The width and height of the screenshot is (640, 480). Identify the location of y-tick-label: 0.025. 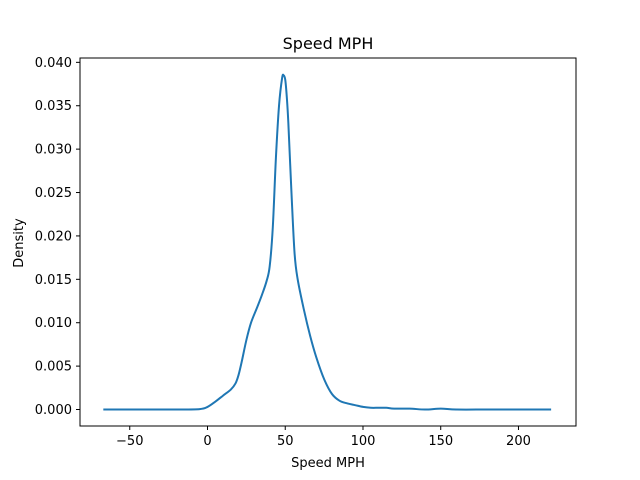
(53, 193).